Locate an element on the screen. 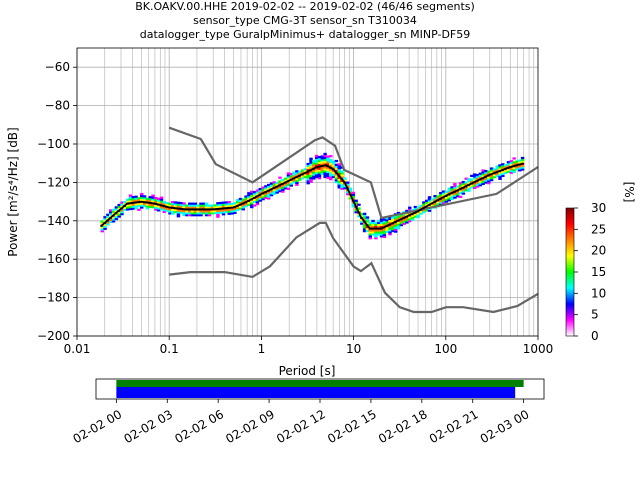 This screenshot has width=640, height=480. timeline-tick-label: 02-02 00 is located at coordinates (98, 426).